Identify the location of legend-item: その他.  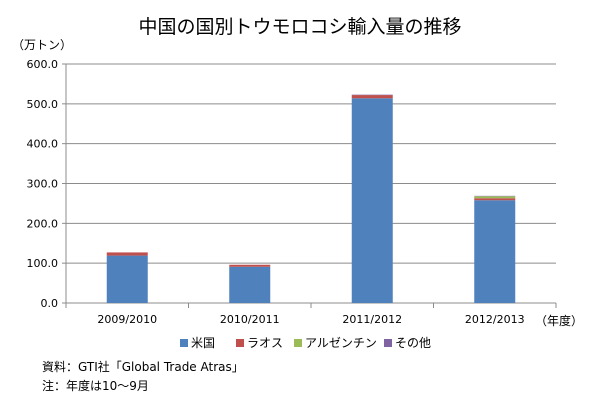
(407, 342).